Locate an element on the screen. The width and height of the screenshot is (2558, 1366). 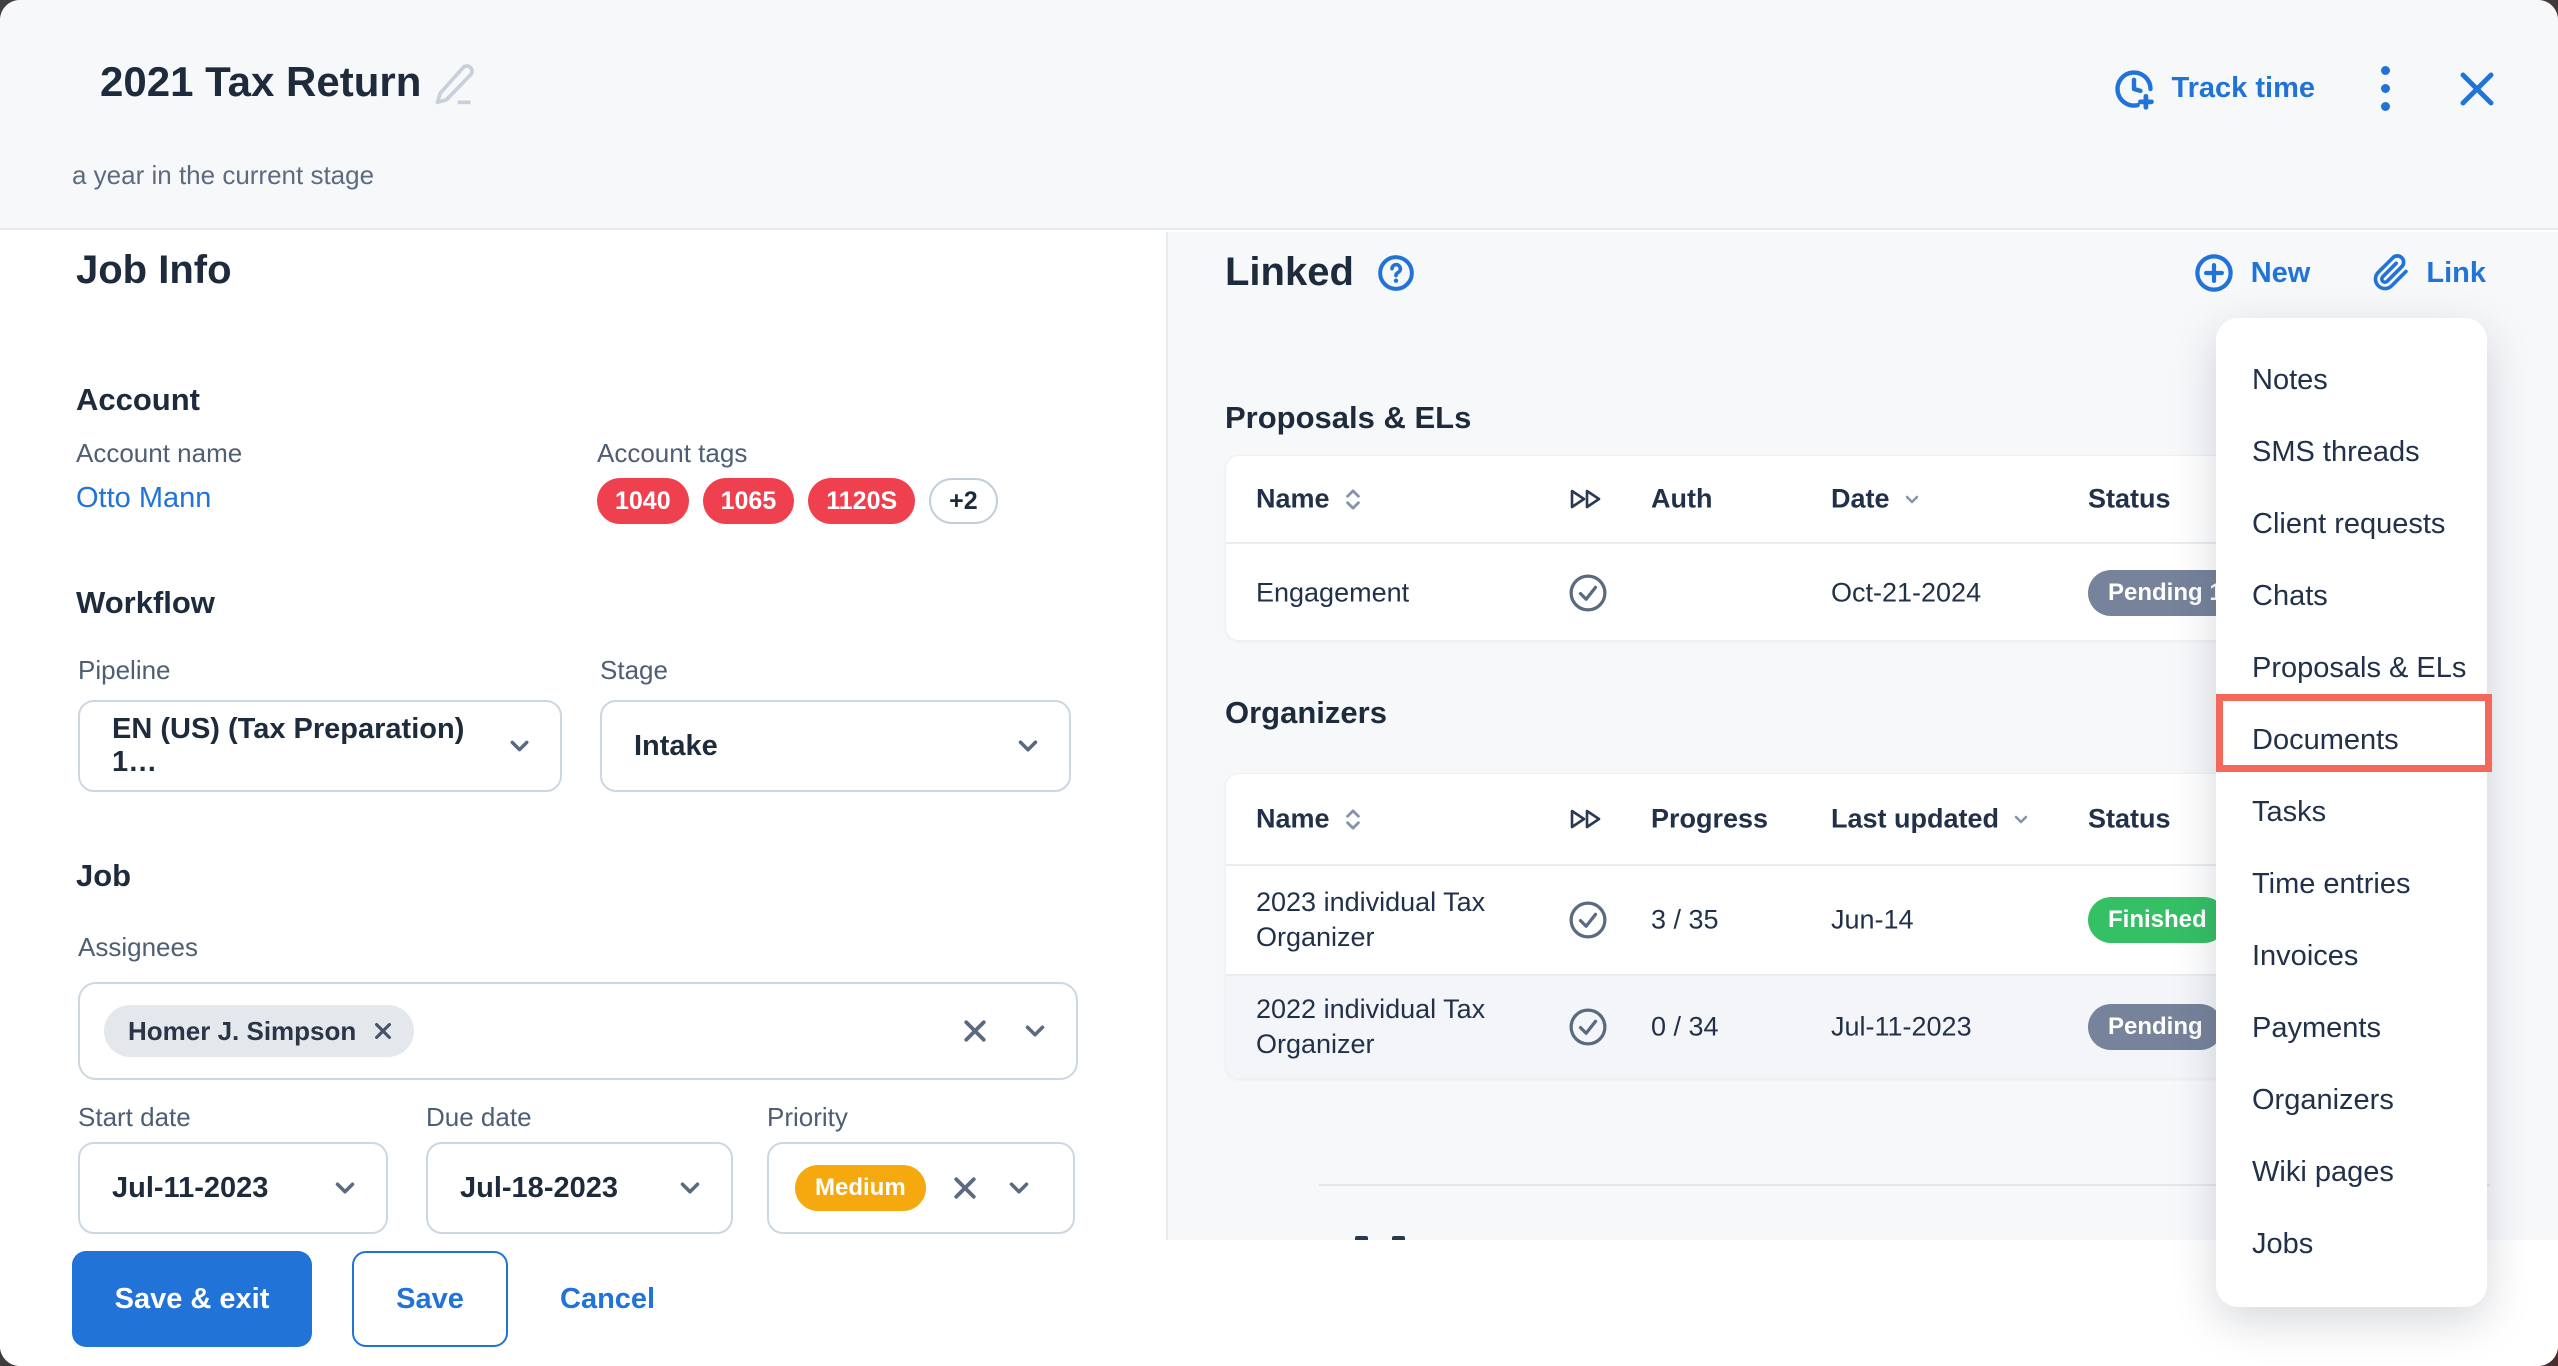
job-subtitle: a year in the current stage is located at coordinates (223, 175).